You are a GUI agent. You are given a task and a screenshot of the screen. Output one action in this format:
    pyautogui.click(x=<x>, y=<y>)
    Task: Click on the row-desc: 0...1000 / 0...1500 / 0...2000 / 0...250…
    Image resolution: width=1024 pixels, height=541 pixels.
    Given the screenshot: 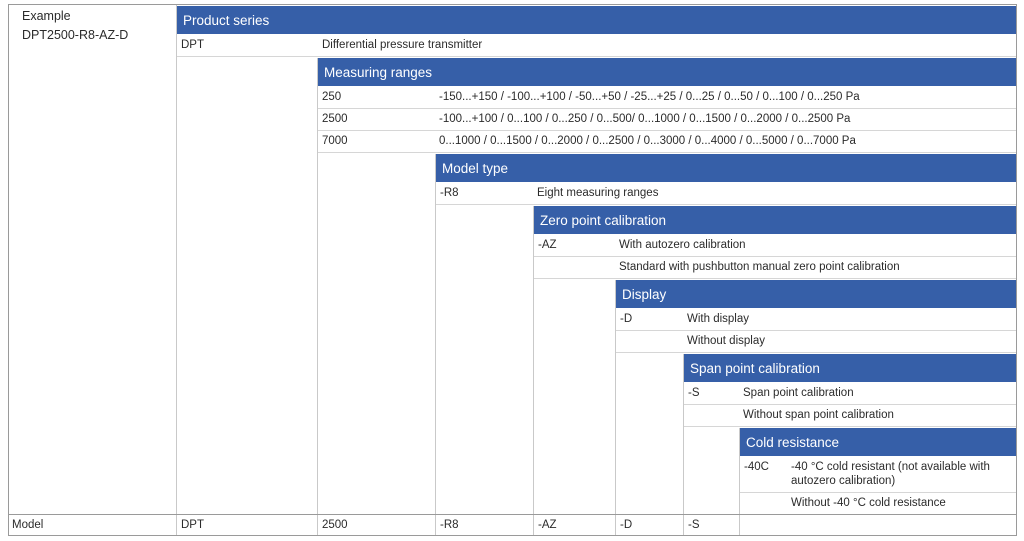 What is the action you would take?
    pyautogui.click(x=647, y=141)
    